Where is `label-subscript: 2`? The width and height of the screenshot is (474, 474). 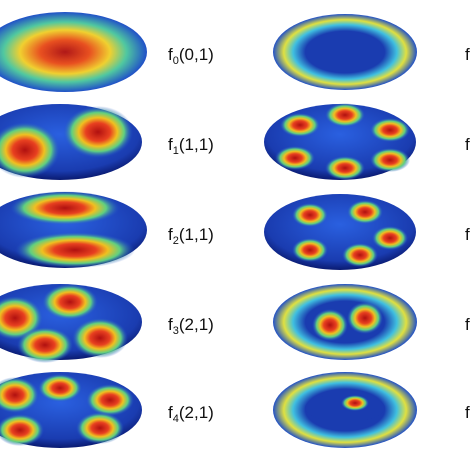
label-subscript: 2 is located at coordinates (176, 241).